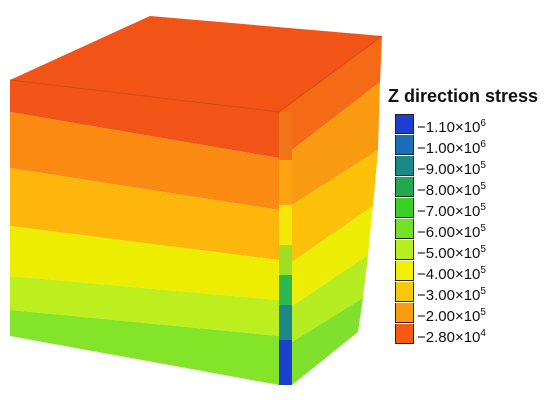 This screenshot has width=550, height=400. I want to click on legend-label: −2.80×10⁴, so click(451, 337).